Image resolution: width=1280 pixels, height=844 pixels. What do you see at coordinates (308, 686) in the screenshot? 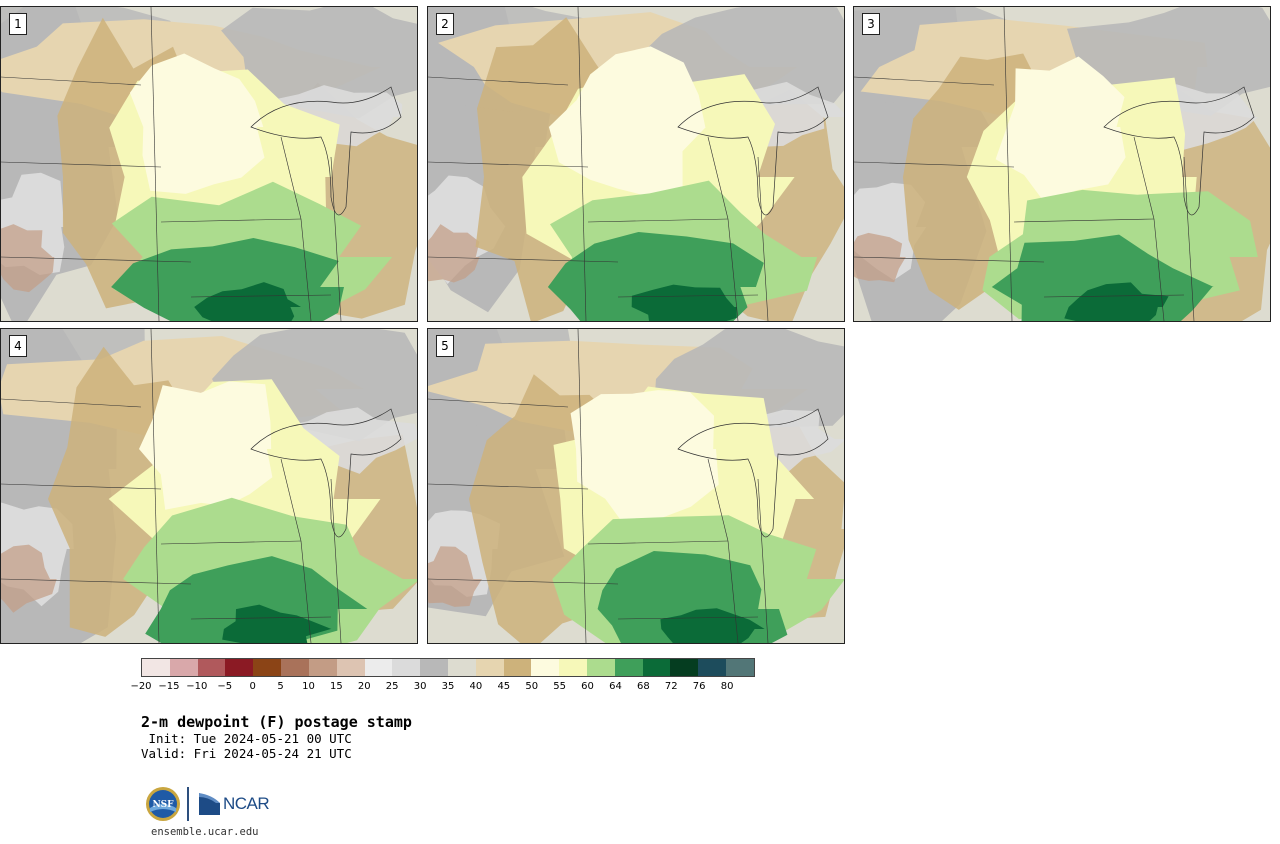
I see `colorbar-tick-label: 10` at bounding box center [308, 686].